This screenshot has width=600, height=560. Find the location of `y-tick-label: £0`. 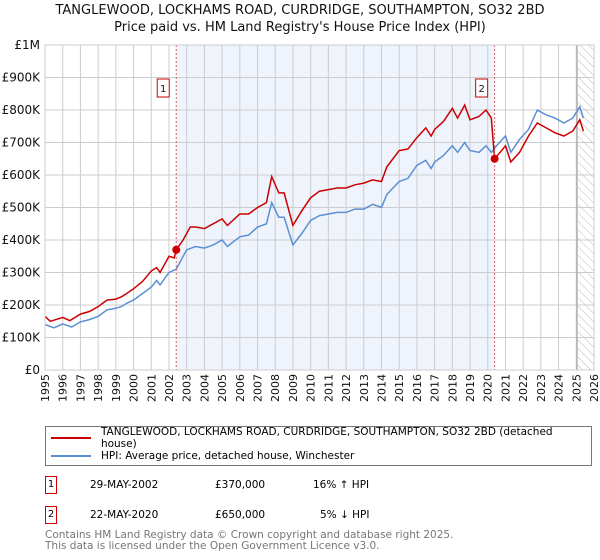

y-tick-label: £0 is located at coordinates (32, 370).